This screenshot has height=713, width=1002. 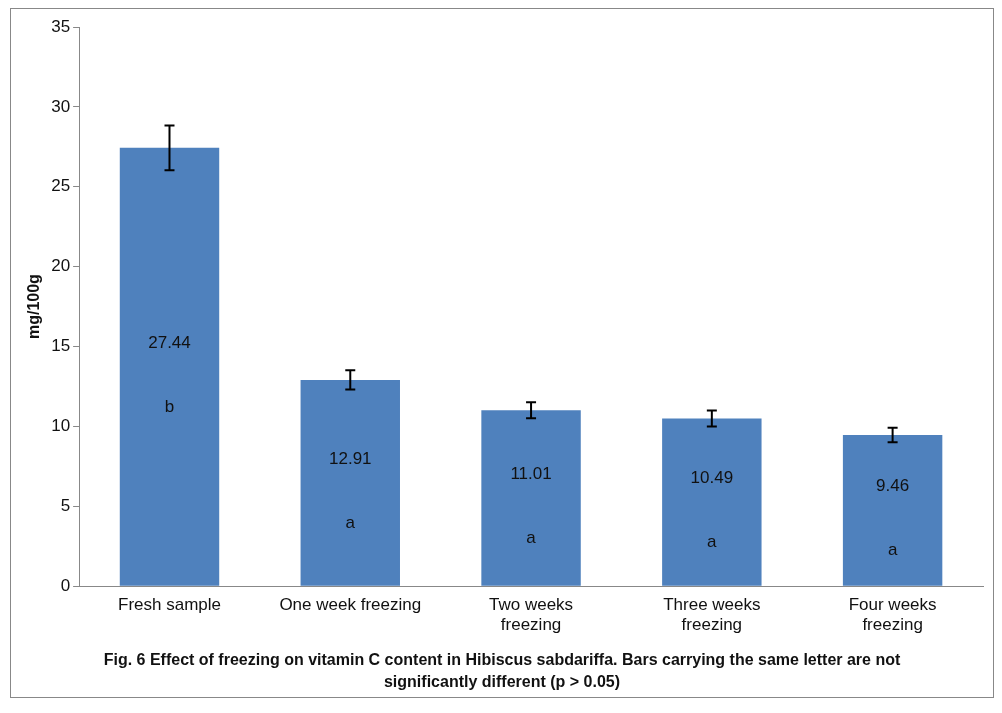 I want to click on y-tick-label: 5, so click(x=65, y=505).